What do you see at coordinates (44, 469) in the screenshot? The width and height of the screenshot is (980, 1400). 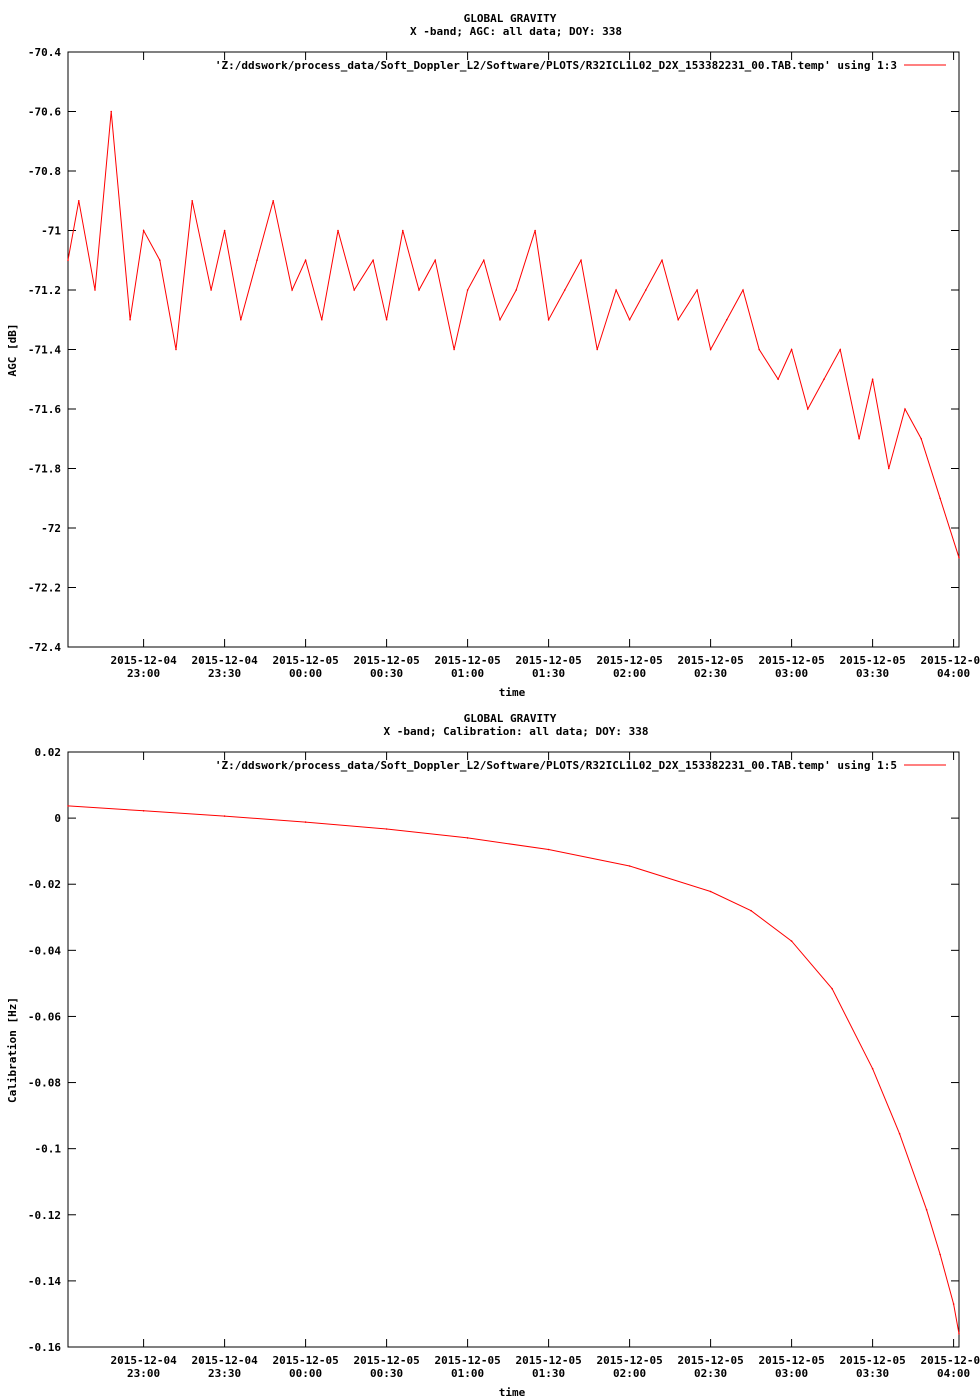 I see `y-tick-label: -71.8` at bounding box center [44, 469].